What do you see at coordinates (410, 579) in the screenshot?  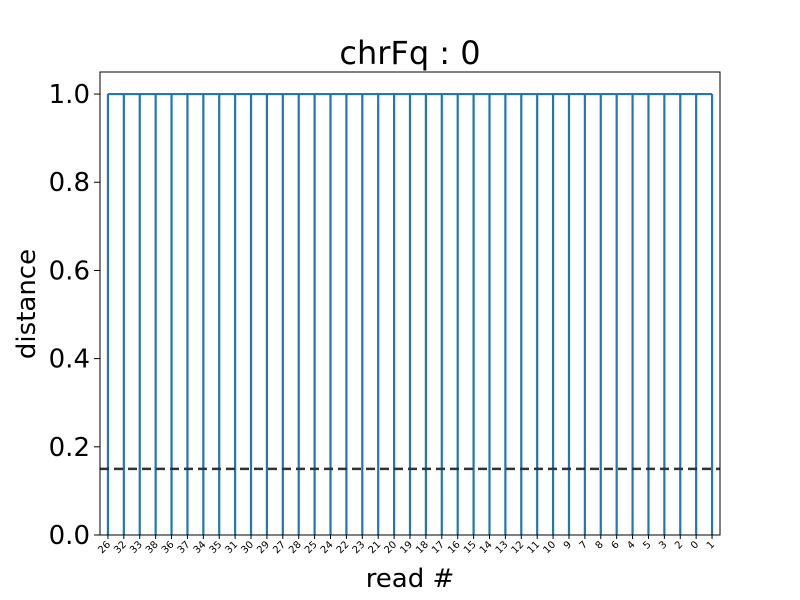 I see `x-axis-label: read #` at bounding box center [410, 579].